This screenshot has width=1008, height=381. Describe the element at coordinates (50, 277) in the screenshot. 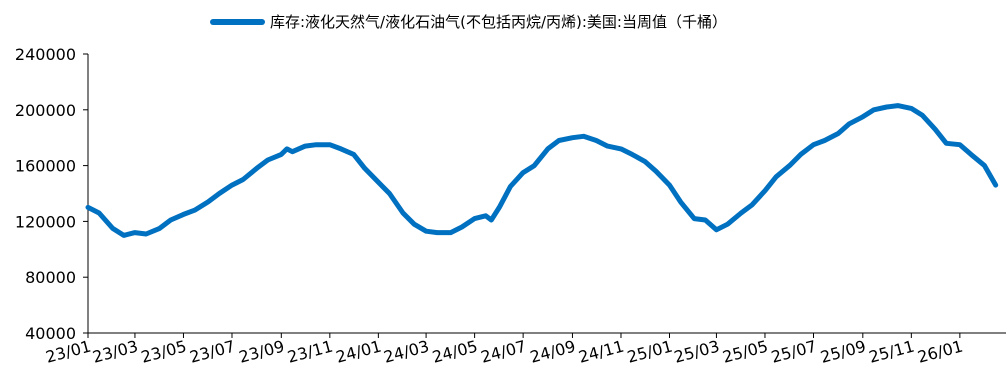

I see `y-tick-label: 80000` at that location.